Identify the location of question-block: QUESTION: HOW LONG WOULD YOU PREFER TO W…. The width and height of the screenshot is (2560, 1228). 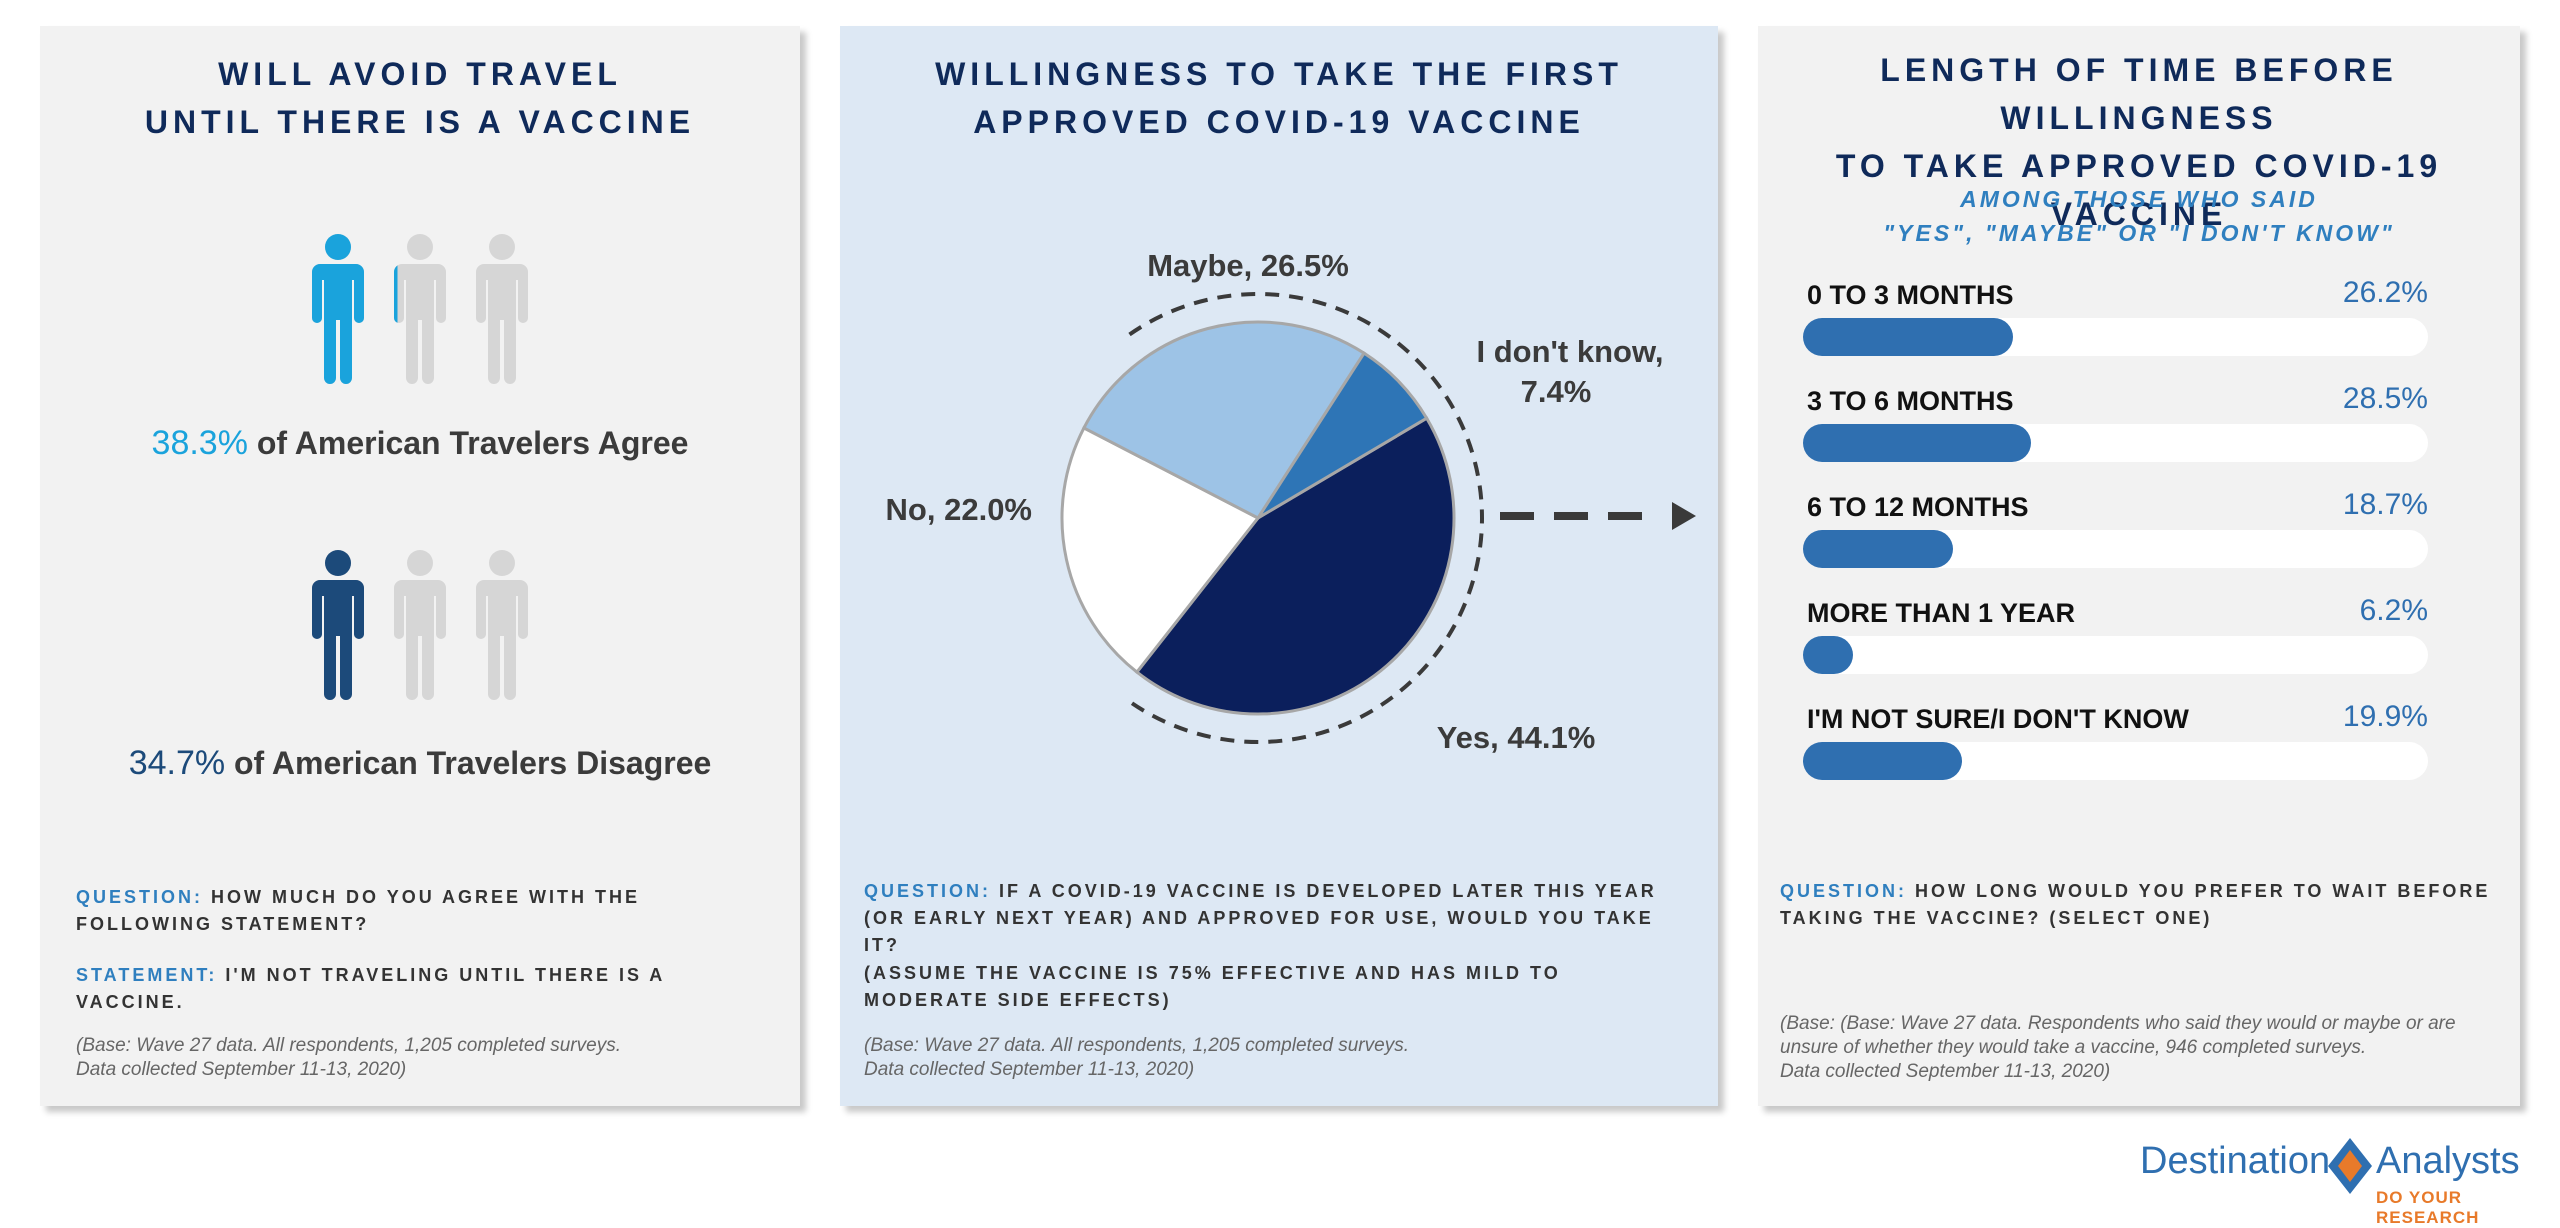
(2140, 905).